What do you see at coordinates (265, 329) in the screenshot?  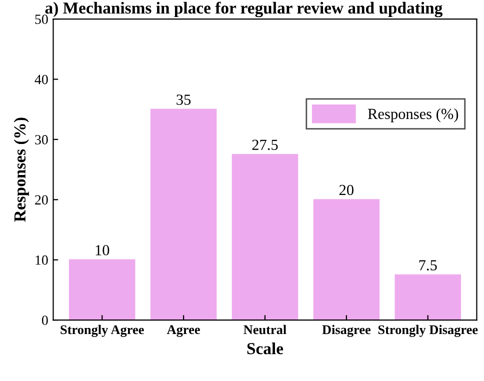 I see `x-tick-label: Neutral` at bounding box center [265, 329].